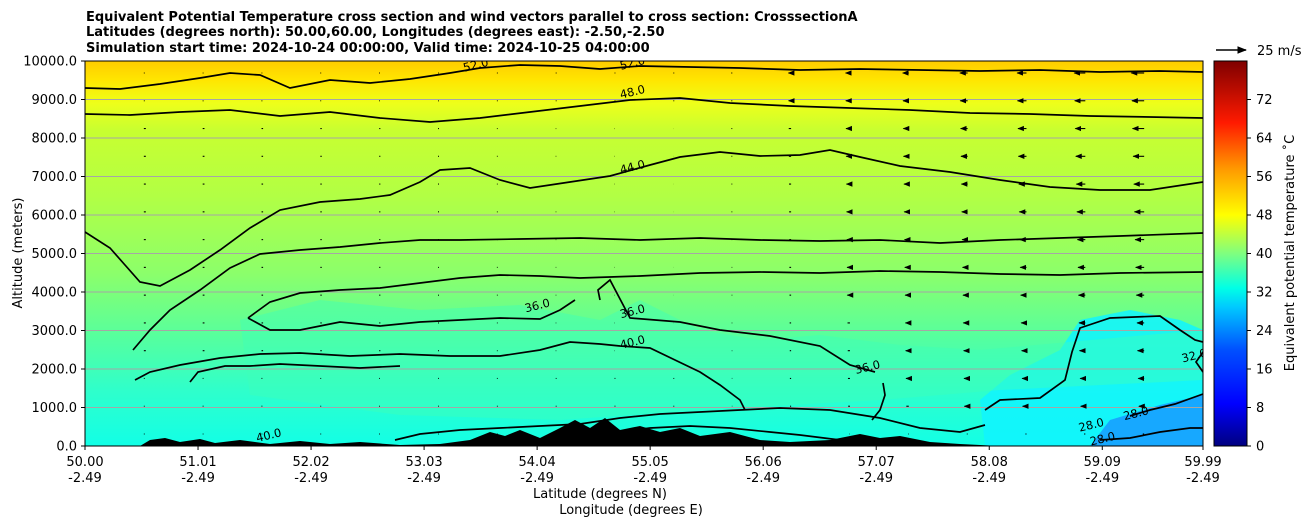 This screenshot has height=526, width=1308. I want to click on x-axis-label: Latitude (degrees N), so click(600, 494).